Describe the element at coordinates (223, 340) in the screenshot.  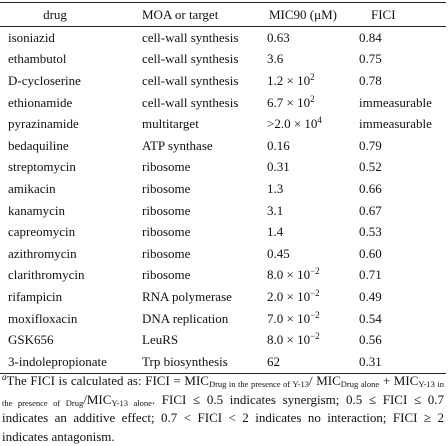
I see `table-row: GSK656 LeuRS 8.0 × 10−2 0.56` at that location.